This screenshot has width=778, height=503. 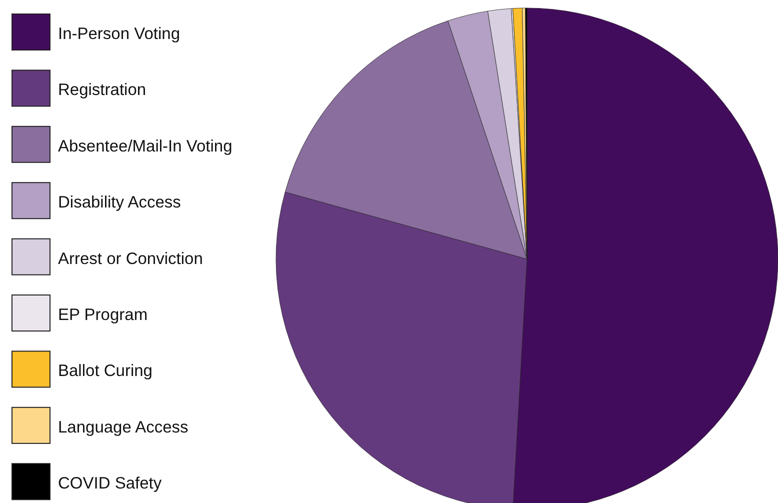 I want to click on legend-label: Registration, so click(x=102, y=90).